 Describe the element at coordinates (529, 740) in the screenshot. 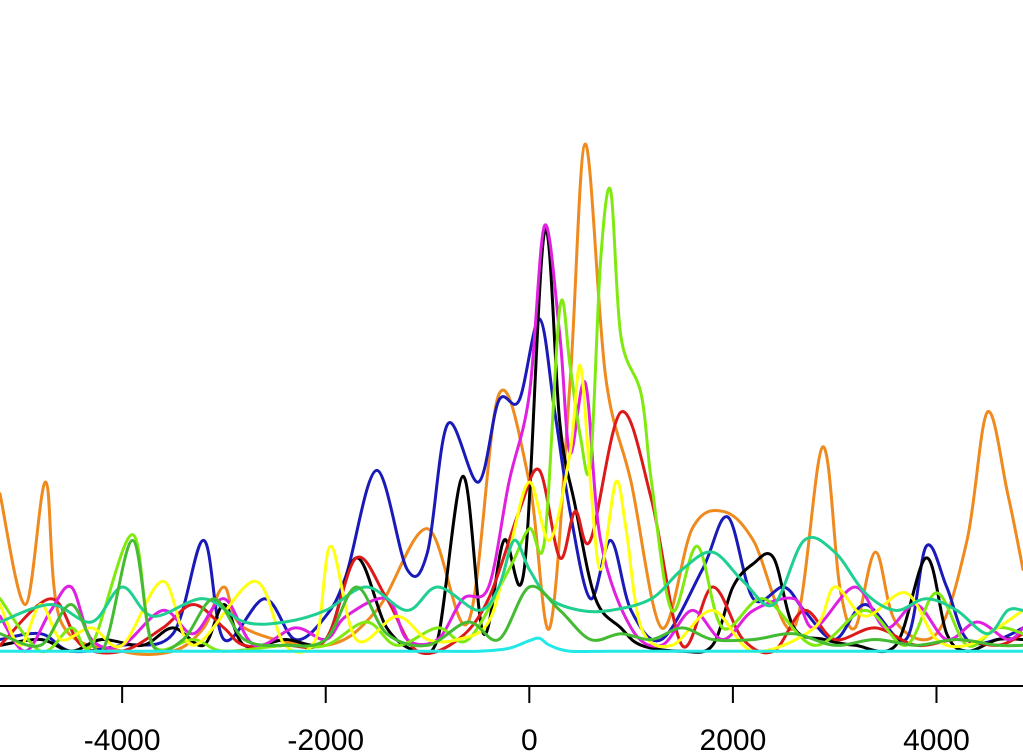

I see `x-tick-label: 0` at that location.